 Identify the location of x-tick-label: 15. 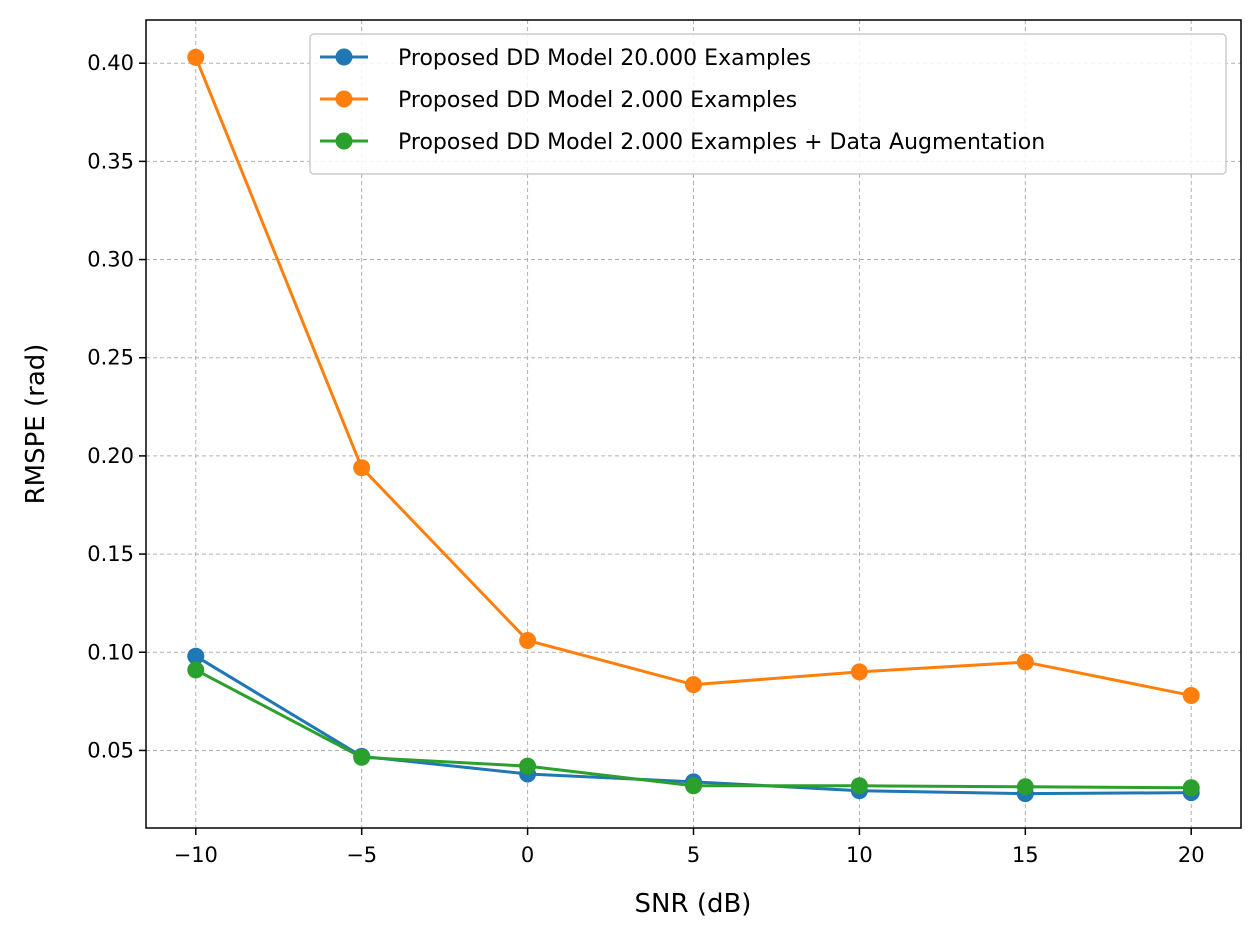
(1025, 855).